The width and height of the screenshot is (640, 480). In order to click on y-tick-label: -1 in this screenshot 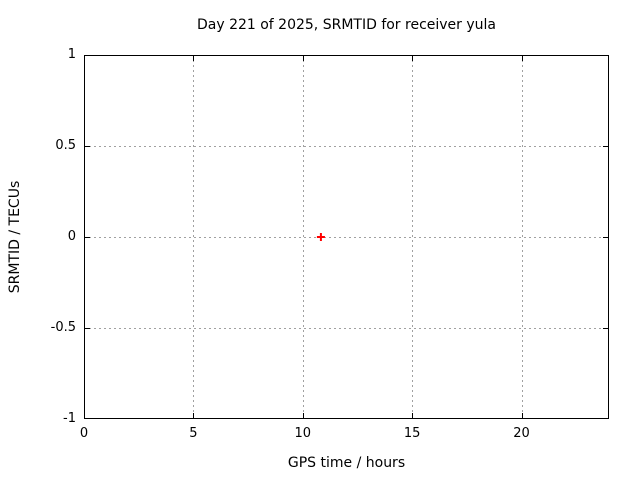, I will do `click(69, 418)`.